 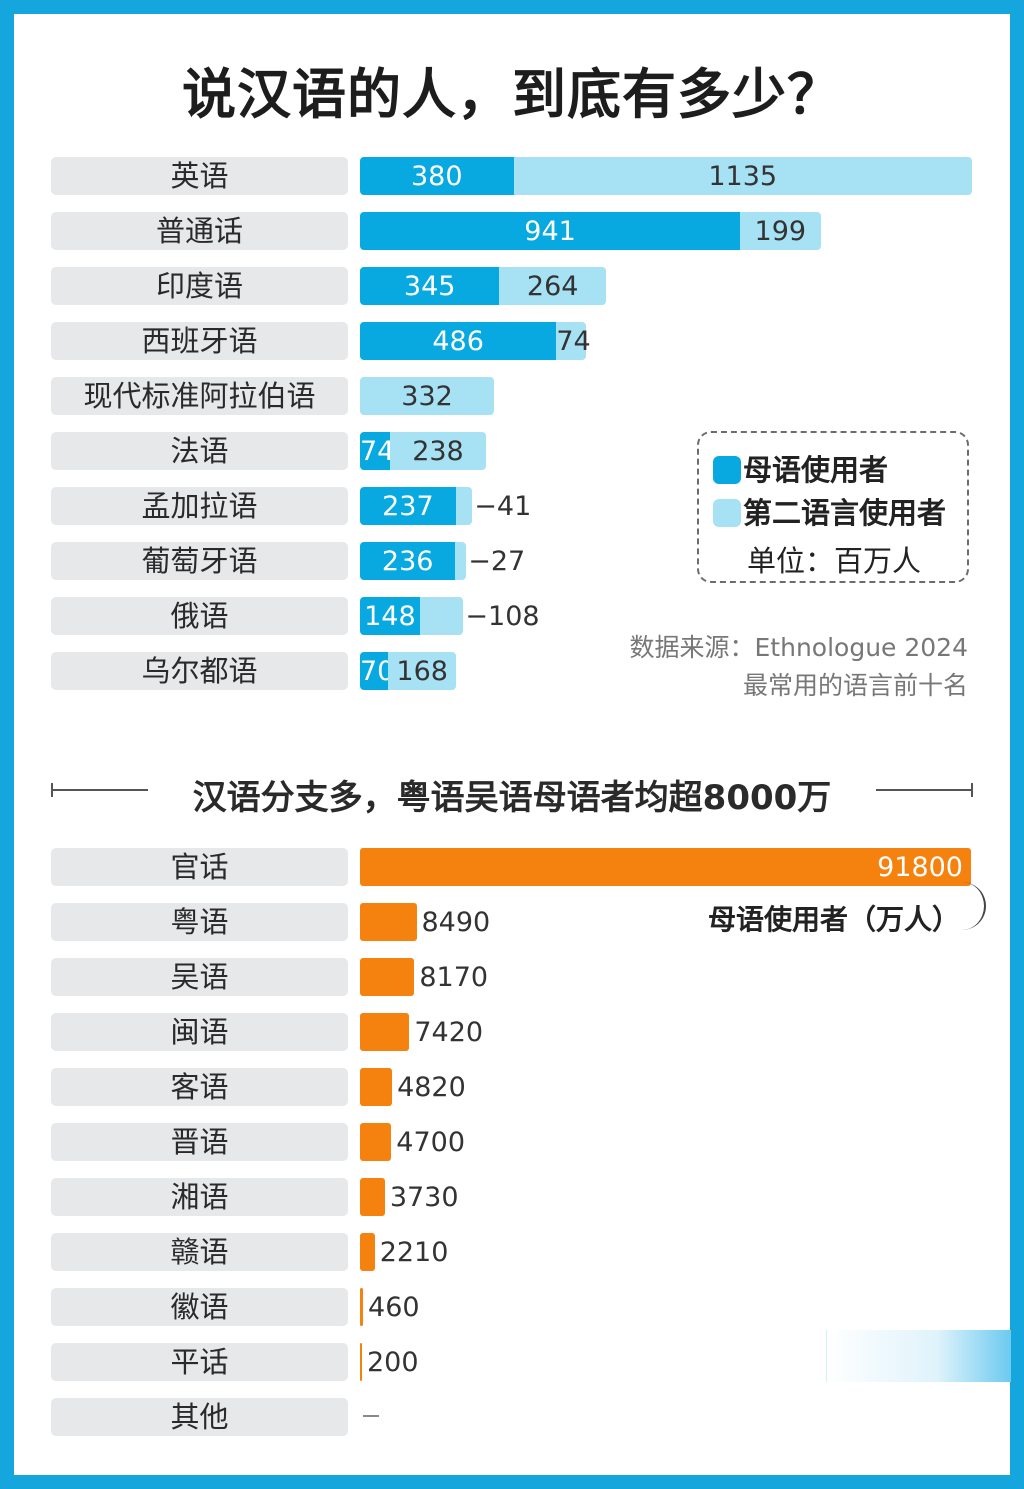 I want to click on native-bar: 74, so click(x=377, y=451).